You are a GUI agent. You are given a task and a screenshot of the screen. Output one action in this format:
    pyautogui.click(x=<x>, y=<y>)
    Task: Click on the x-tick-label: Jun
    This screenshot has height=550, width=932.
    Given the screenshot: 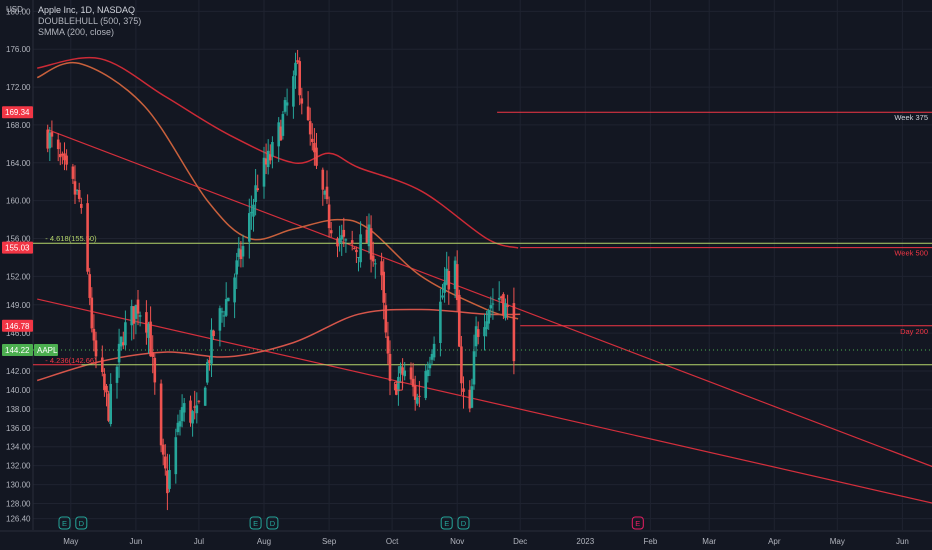 What is the action you would take?
    pyautogui.click(x=135, y=541)
    